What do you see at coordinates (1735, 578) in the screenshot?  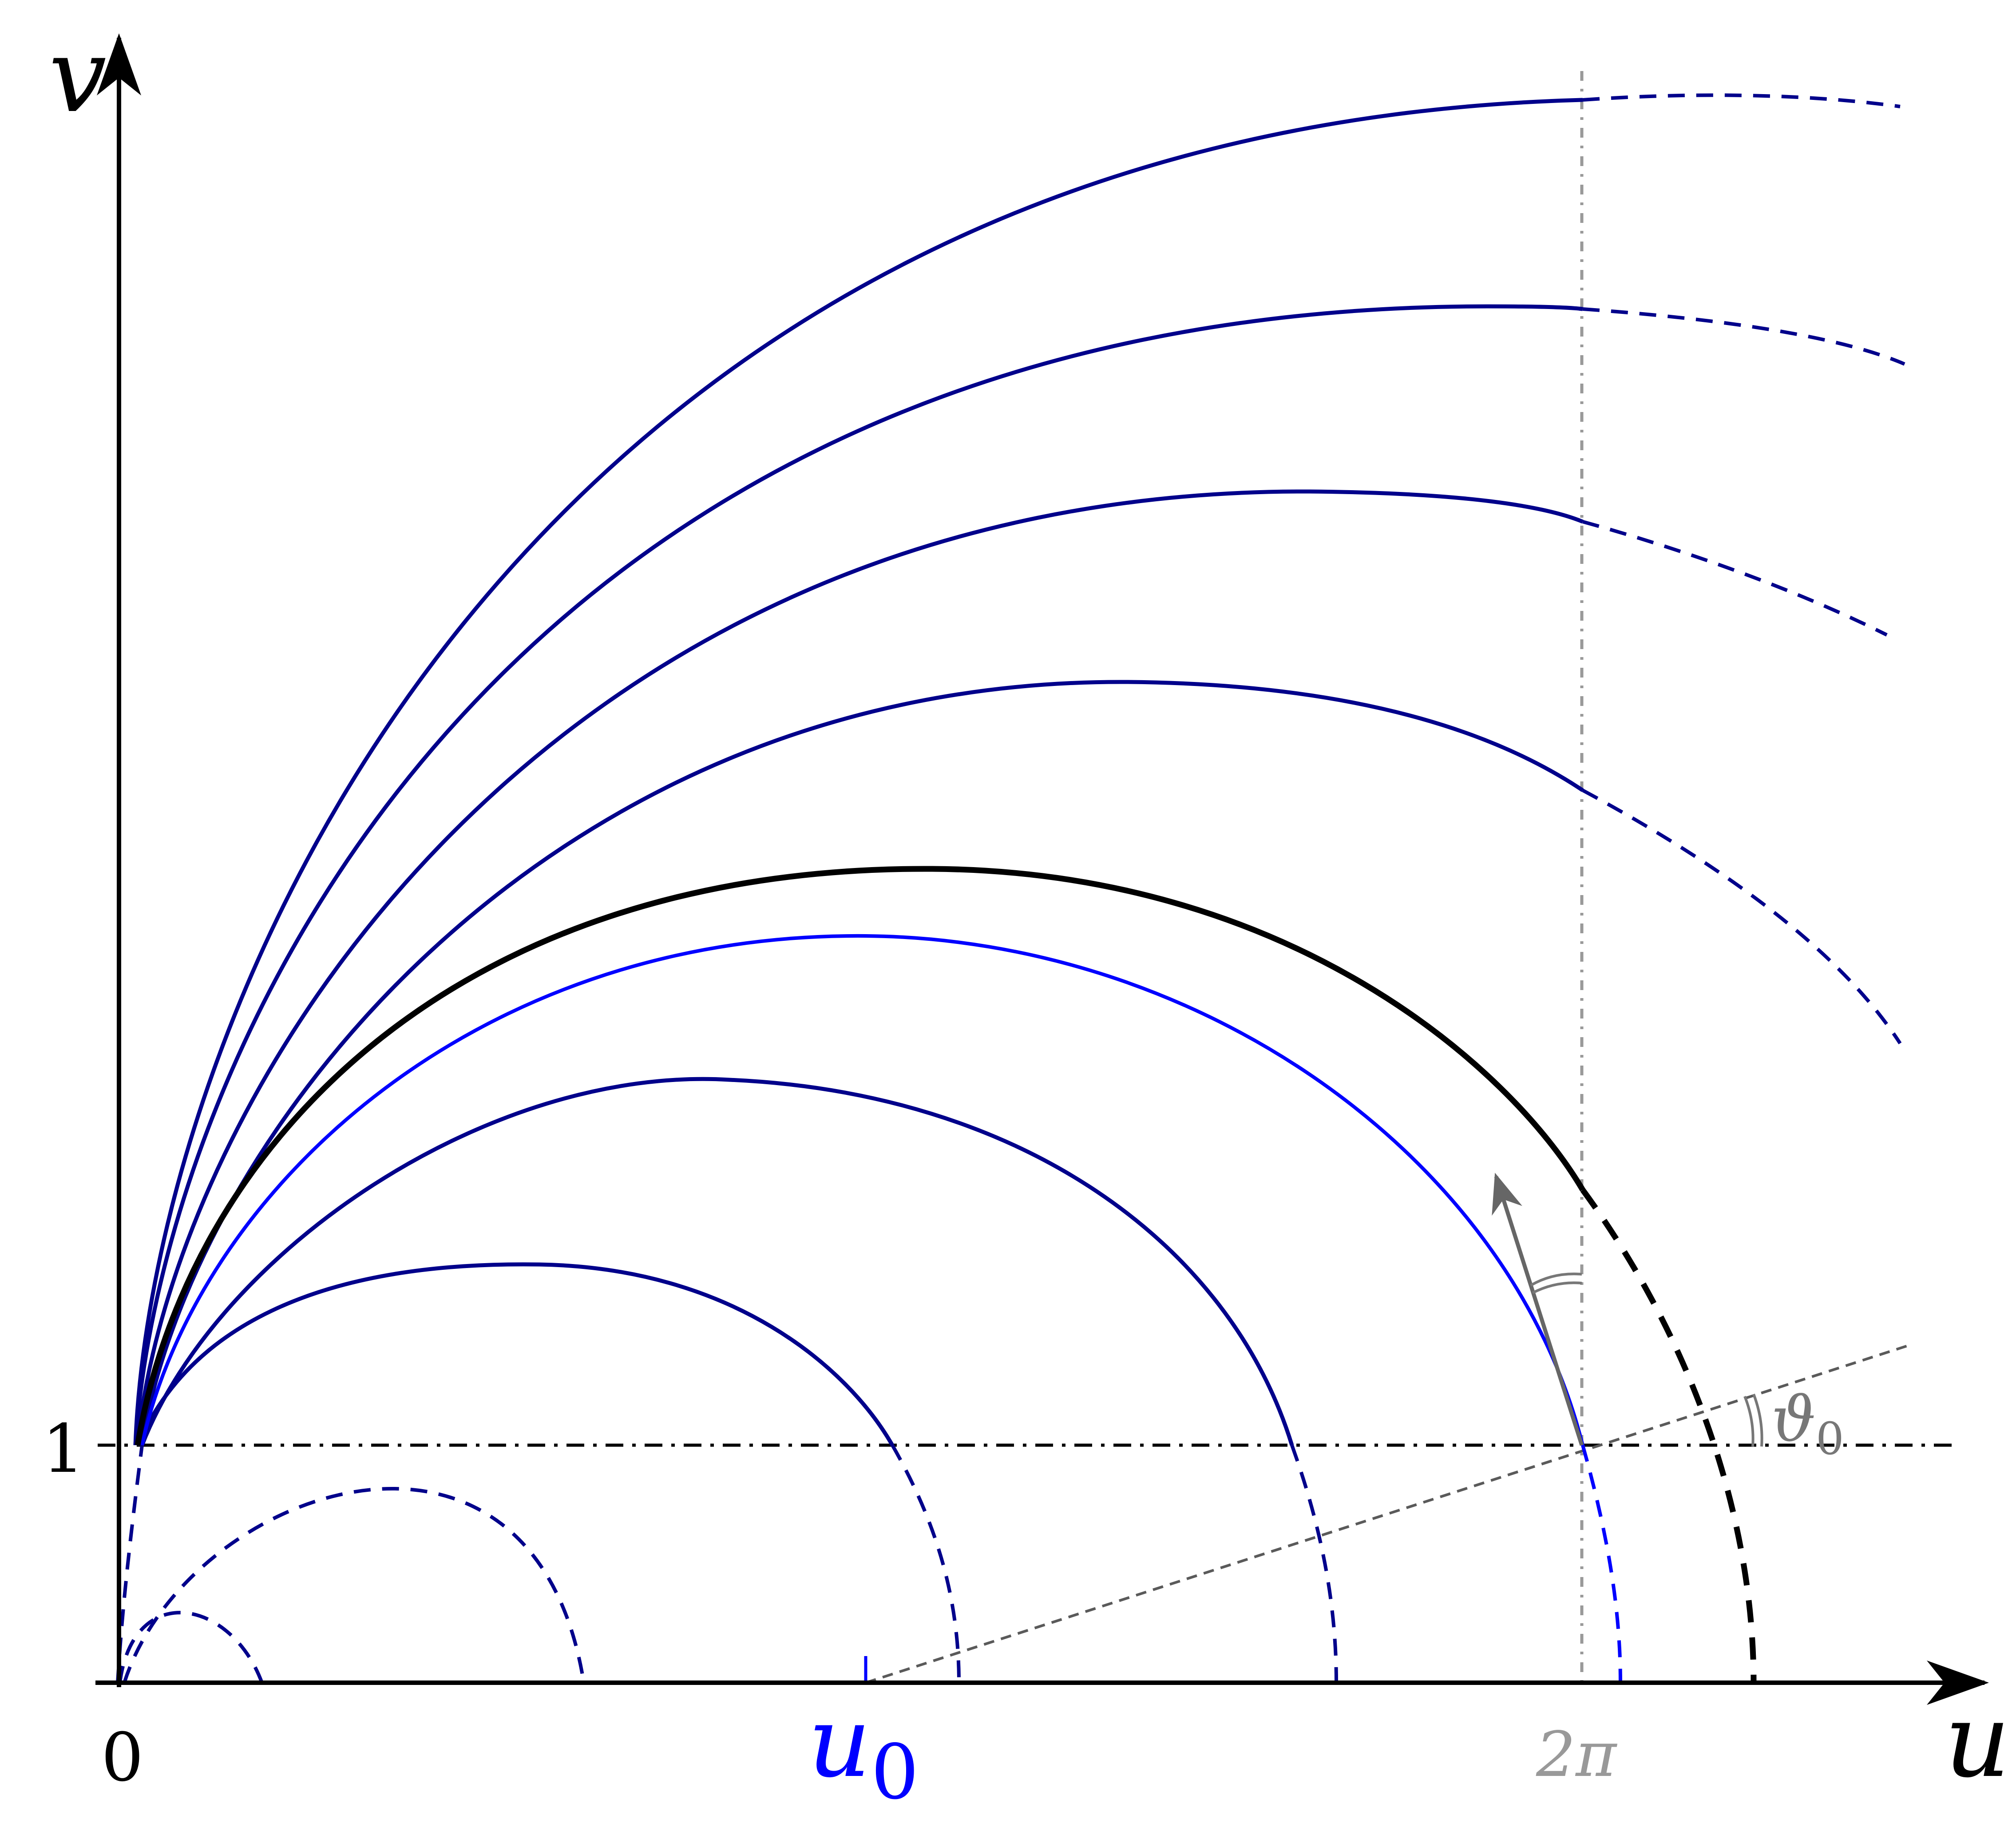 I see `curve-5-dashed` at bounding box center [1735, 578].